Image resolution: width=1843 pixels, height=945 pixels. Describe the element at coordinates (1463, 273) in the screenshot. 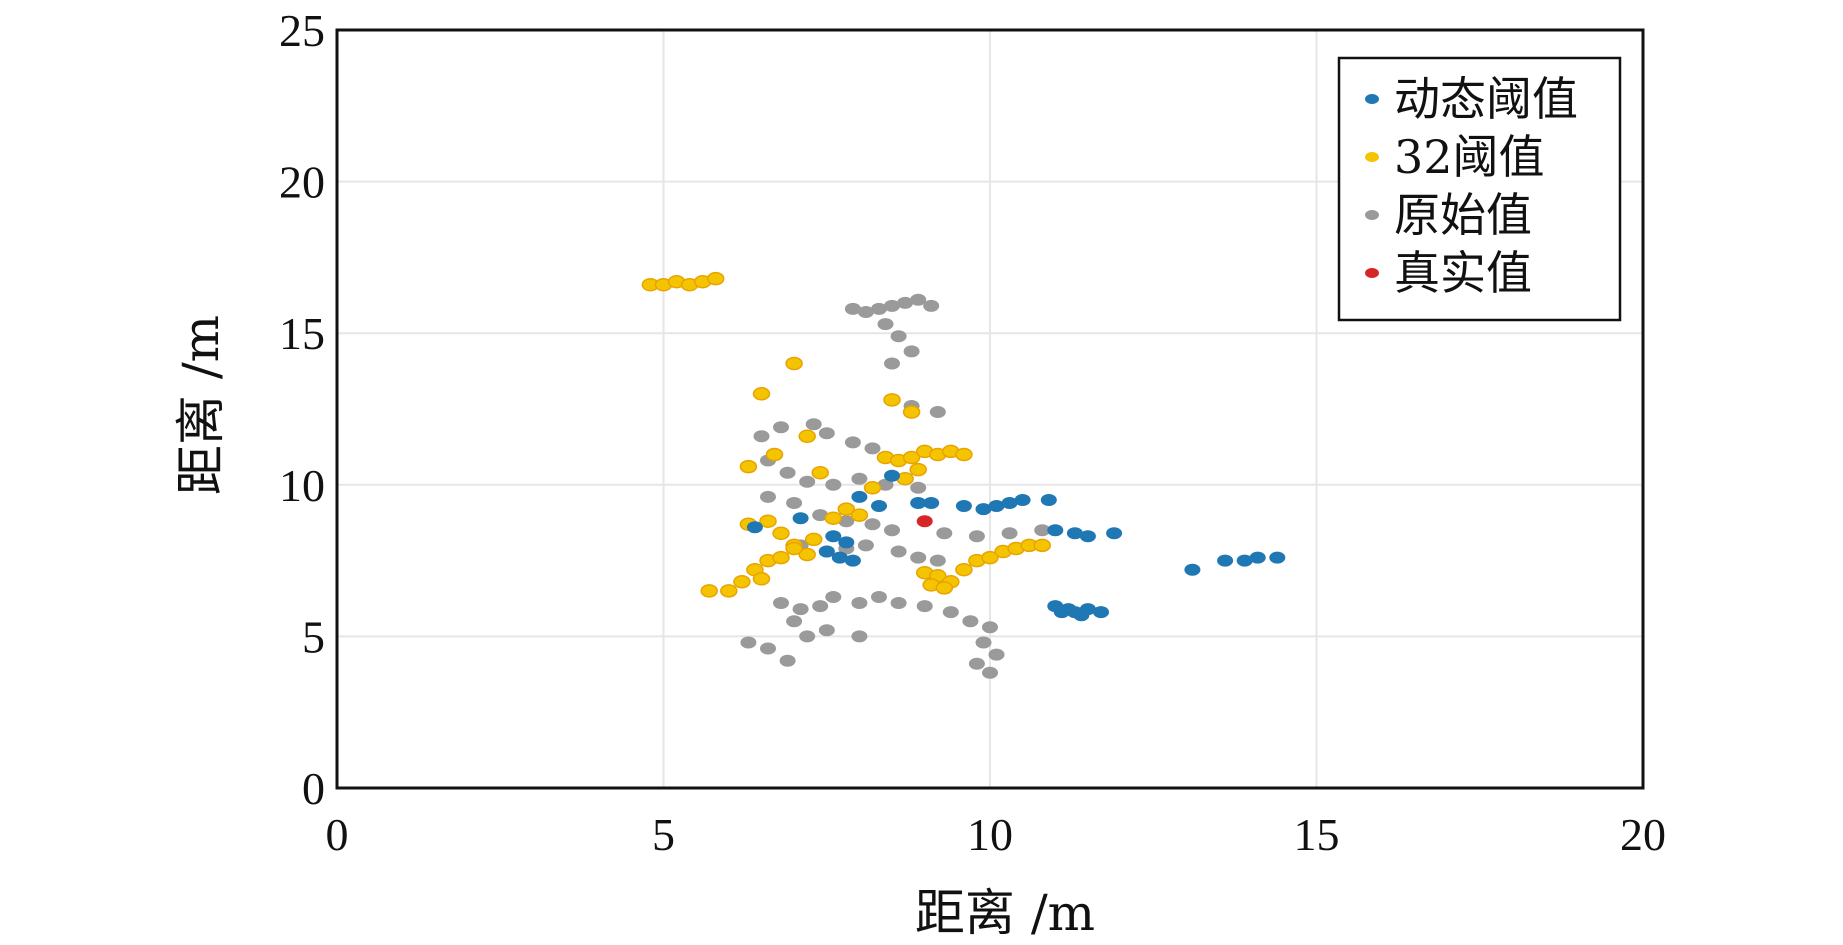

I see `legend-label: 真实值` at that location.